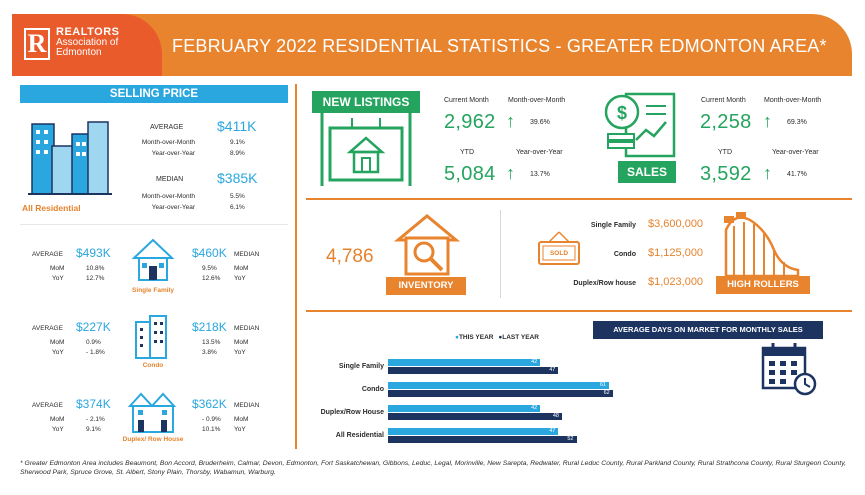  Describe the element at coordinates (153, 439) in the screenshot. I see `duplex-label: Duplex/ Row House` at that location.